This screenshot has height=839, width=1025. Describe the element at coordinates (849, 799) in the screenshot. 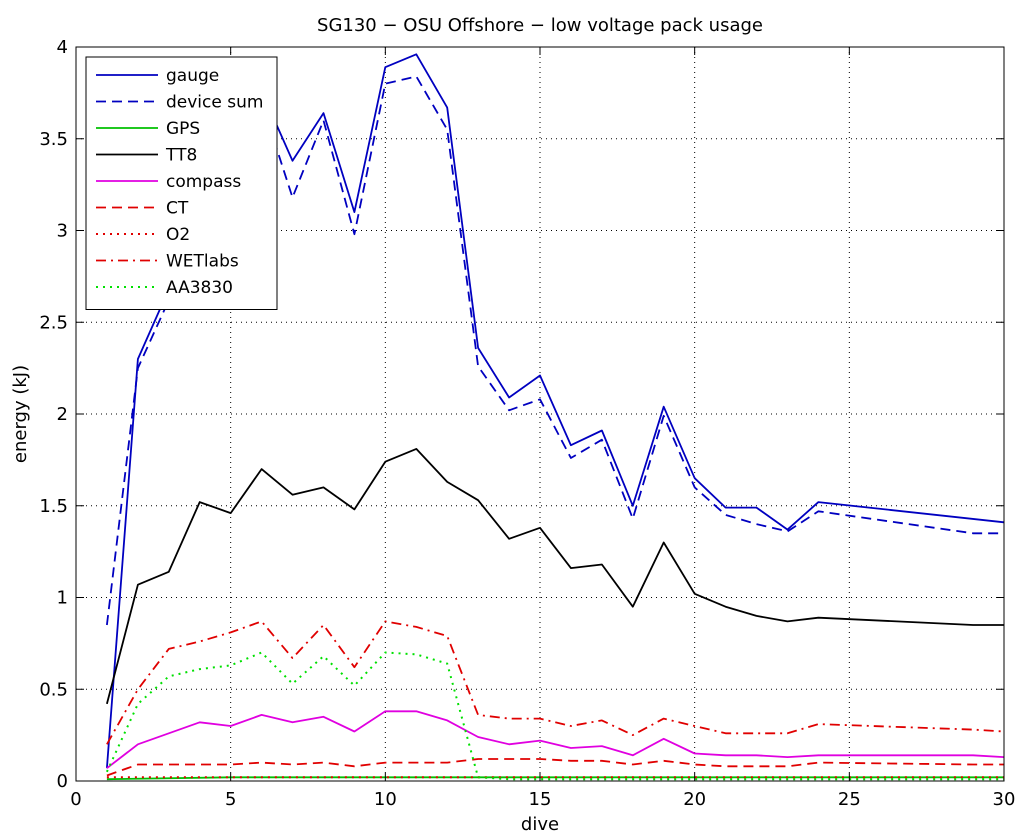

I see `x-tick-label: 25` at that location.